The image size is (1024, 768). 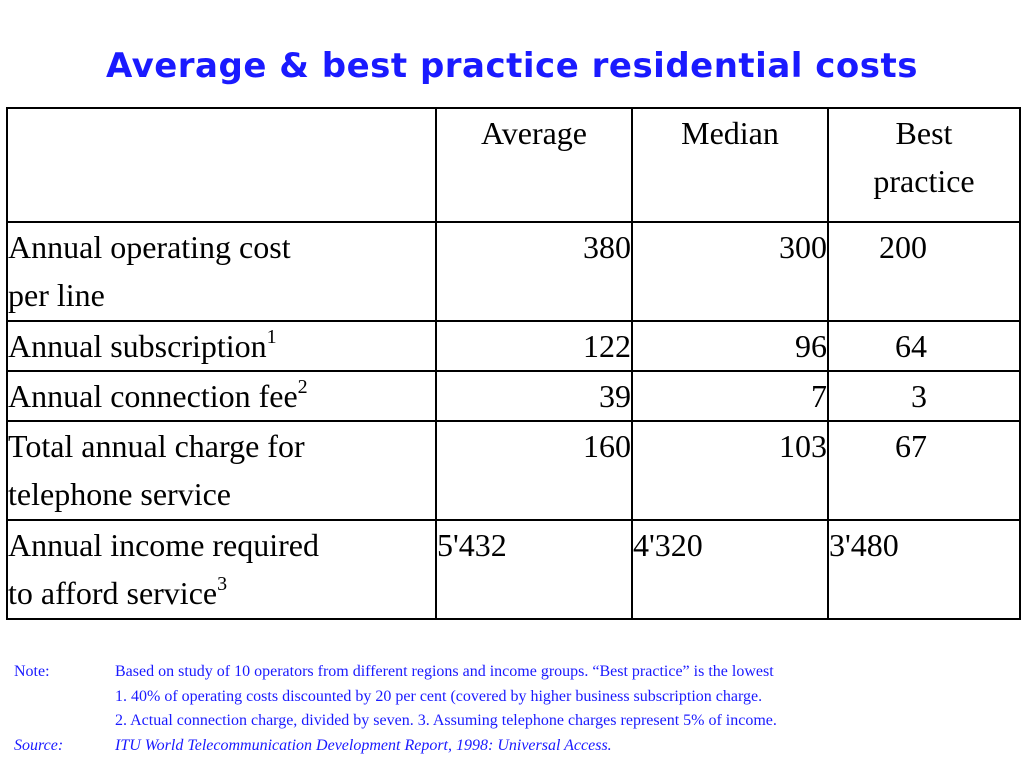 What do you see at coordinates (924, 470) in the screenshot?
I see `cell-best: 67` at bounding box center [924, 470].